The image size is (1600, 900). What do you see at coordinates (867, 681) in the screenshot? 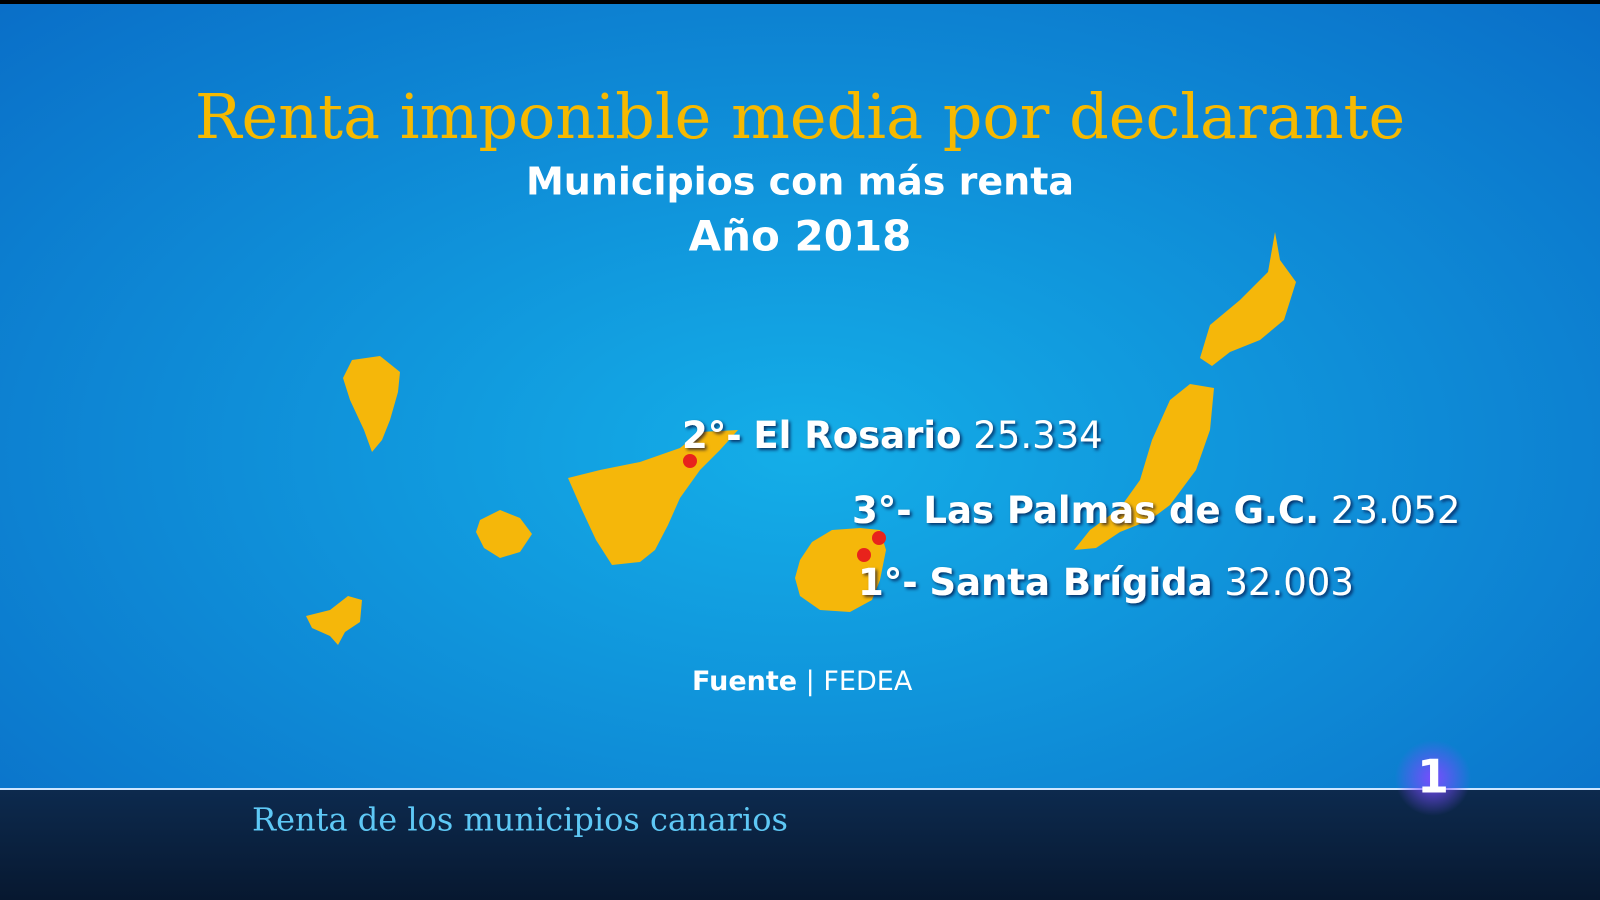
I see `source-name: FEDEA` at bounding box center [867, 681].